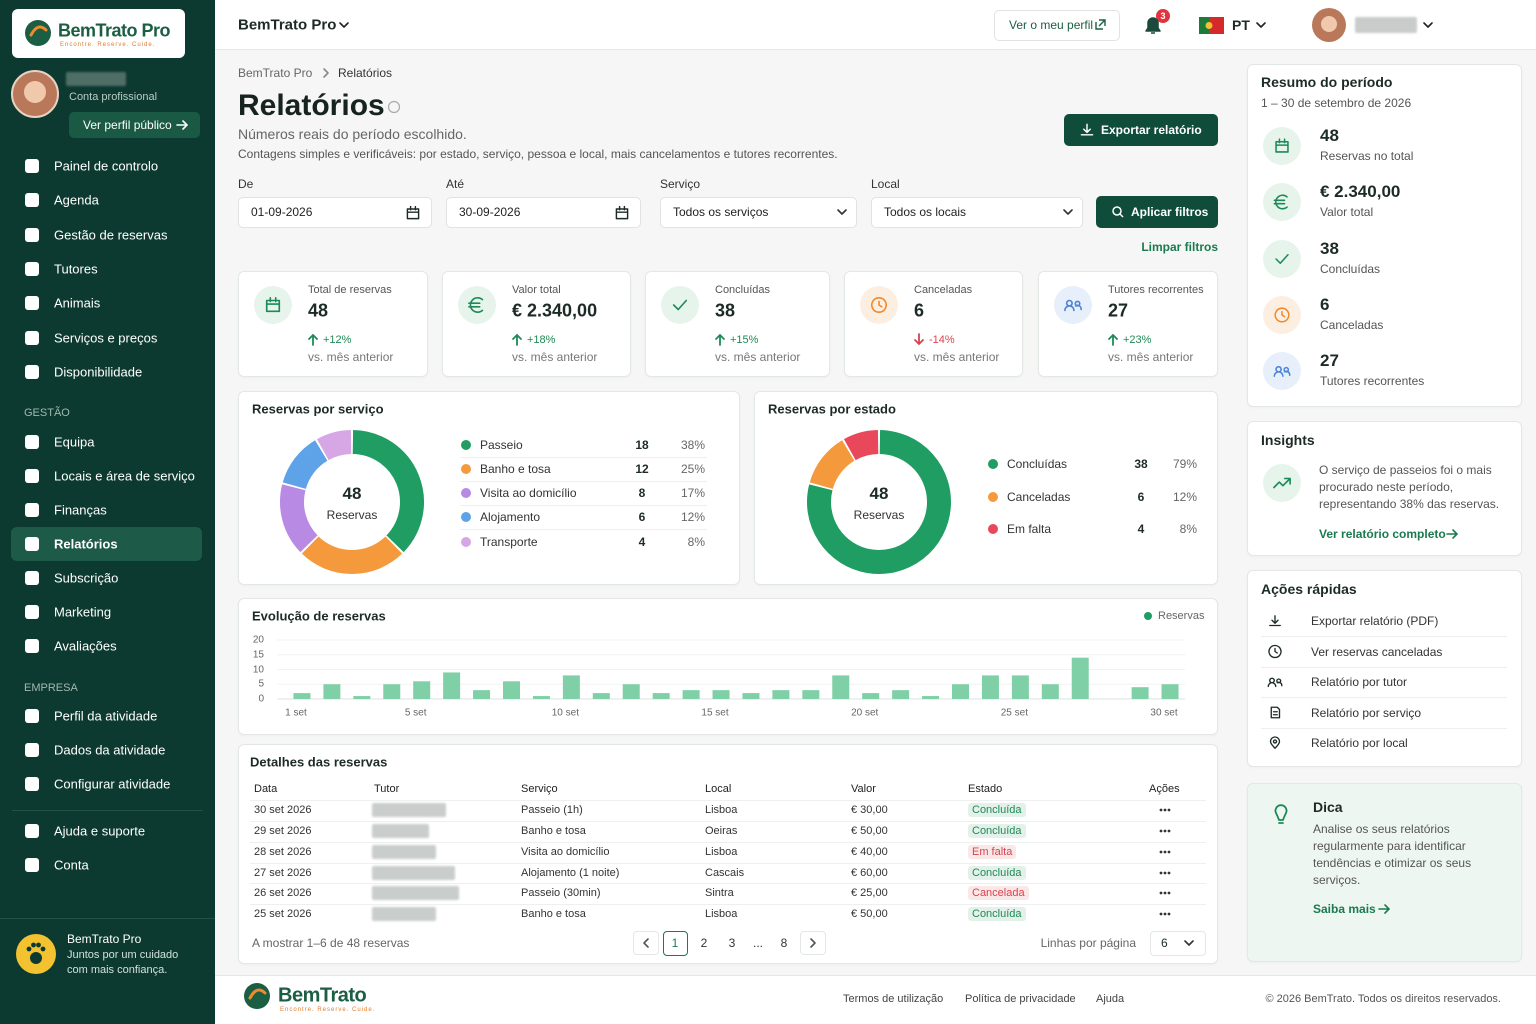 Image resolution: width=1536 pixels, height=1024 pixels. What do you see at coordinates (77, 303) in the screenshot?
I see `nav-item: Animais` at bounding box center [77, 303].